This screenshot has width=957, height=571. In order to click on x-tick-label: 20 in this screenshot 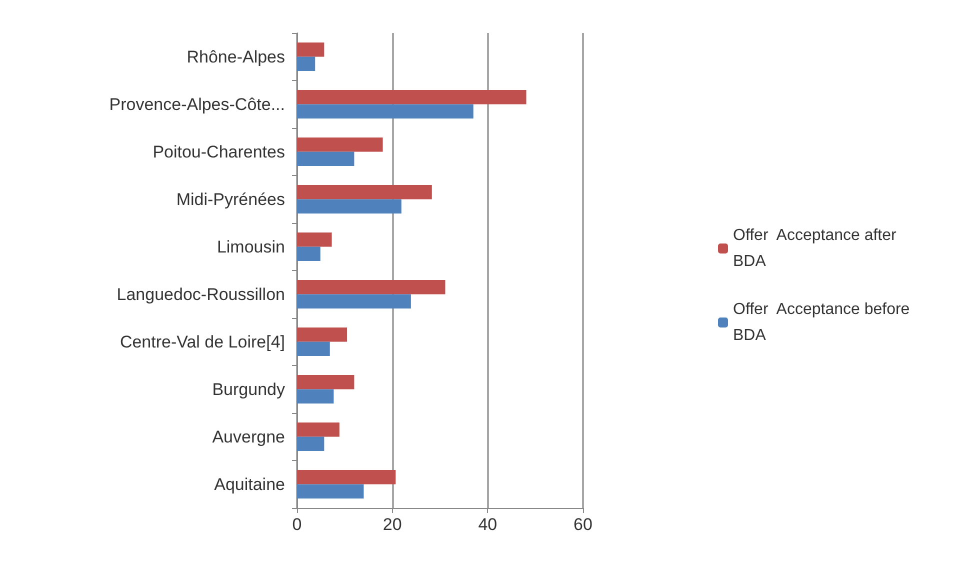, I will do `click(392, 524)`.